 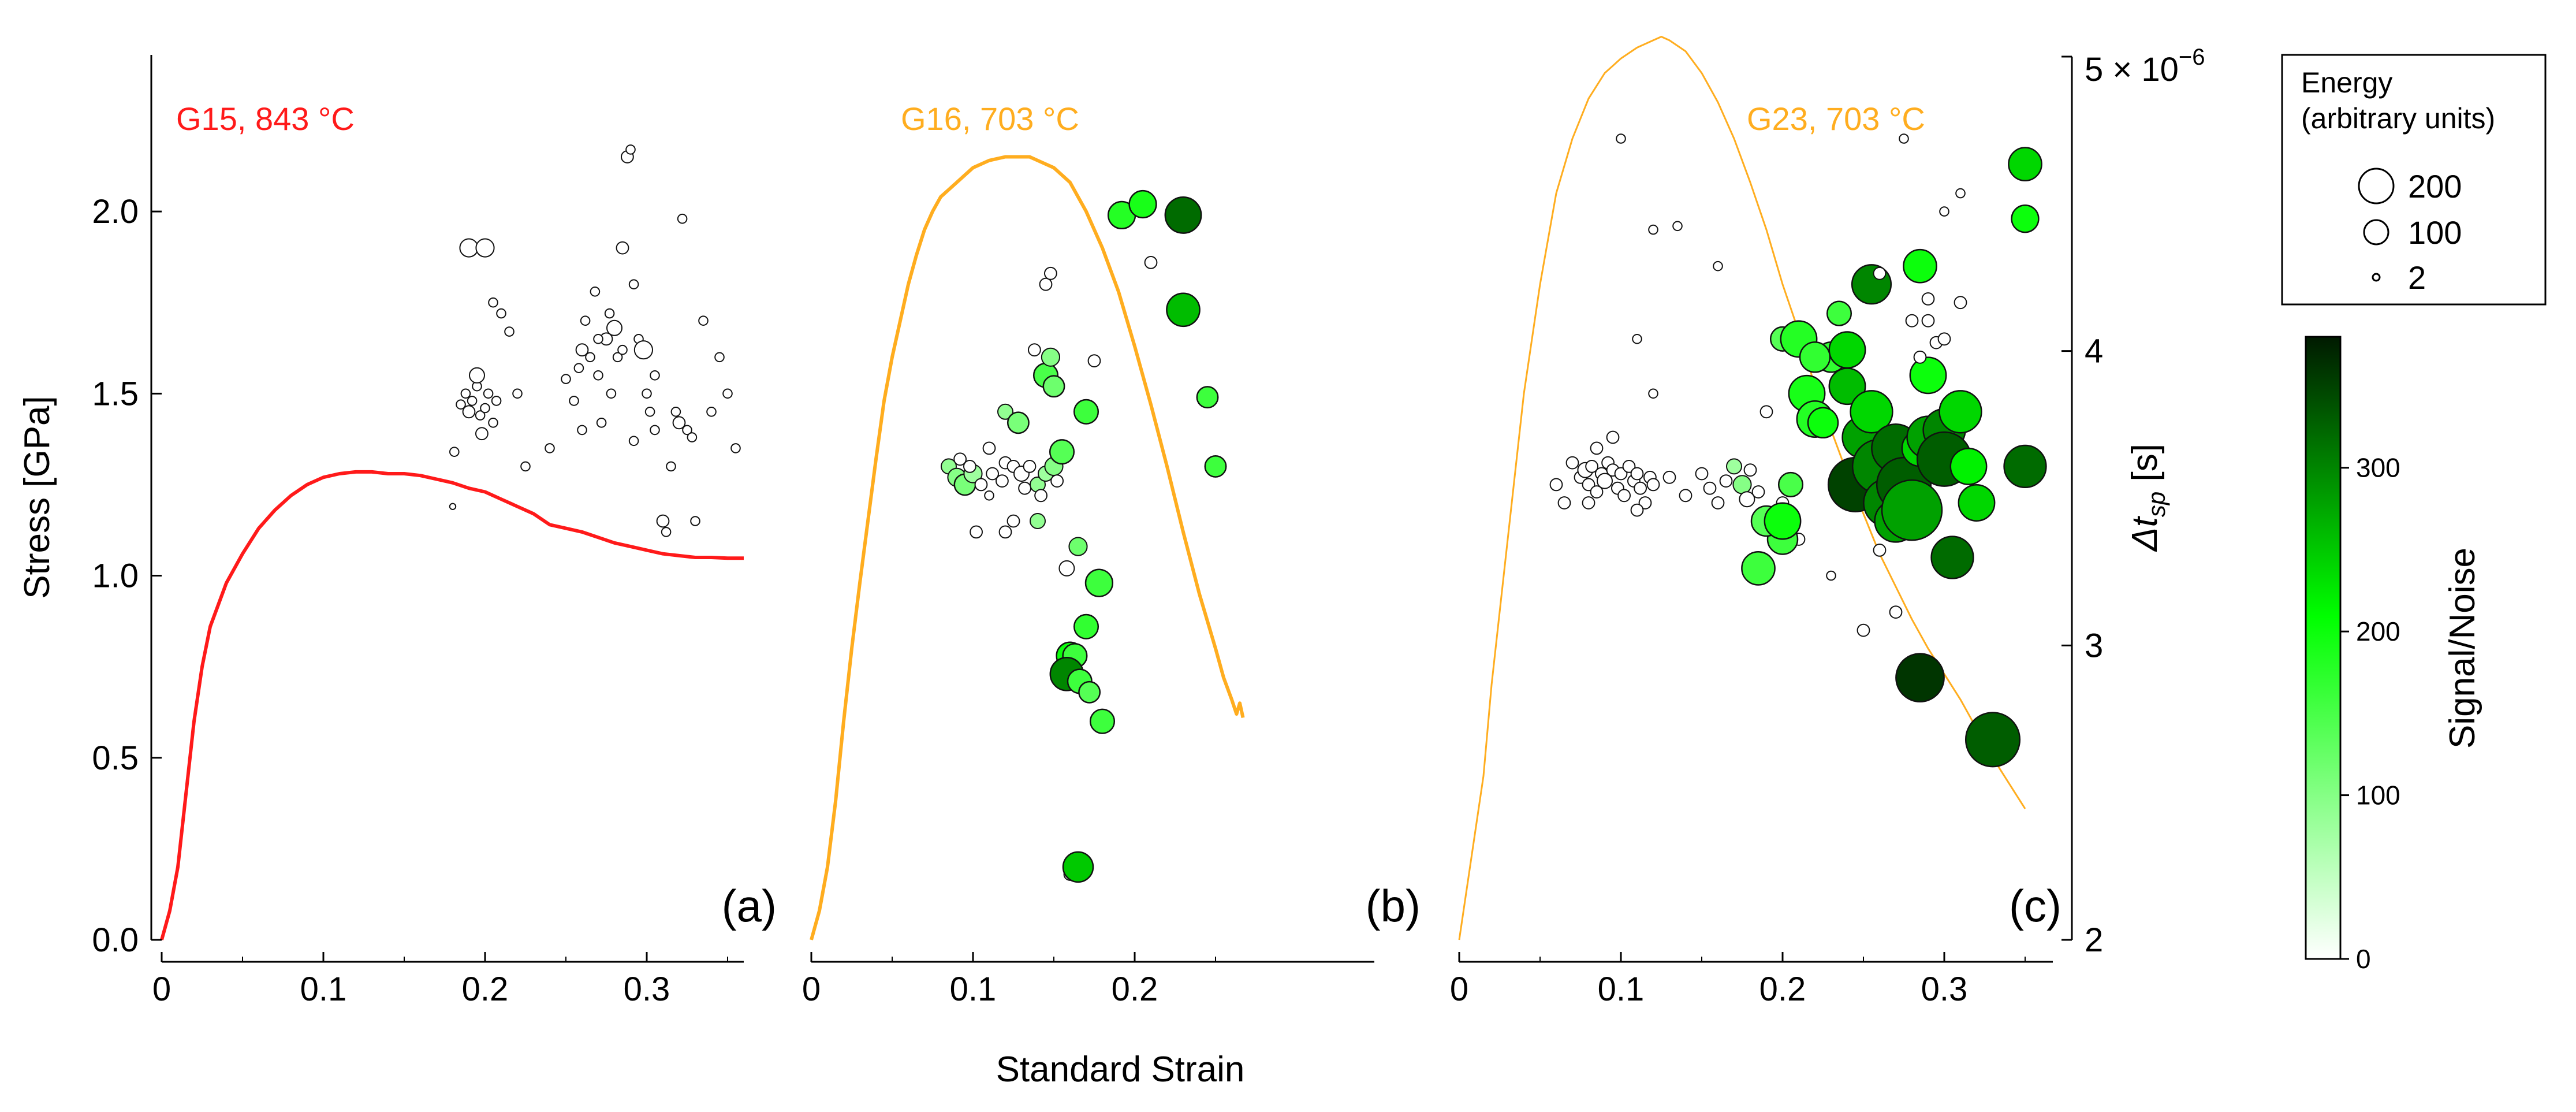 What do you see at coordinates (2145, 66) in the screenshot?
I see `right-axis-top-label: 5 × 10⁻⁶` at bounding box center [2145, 66].